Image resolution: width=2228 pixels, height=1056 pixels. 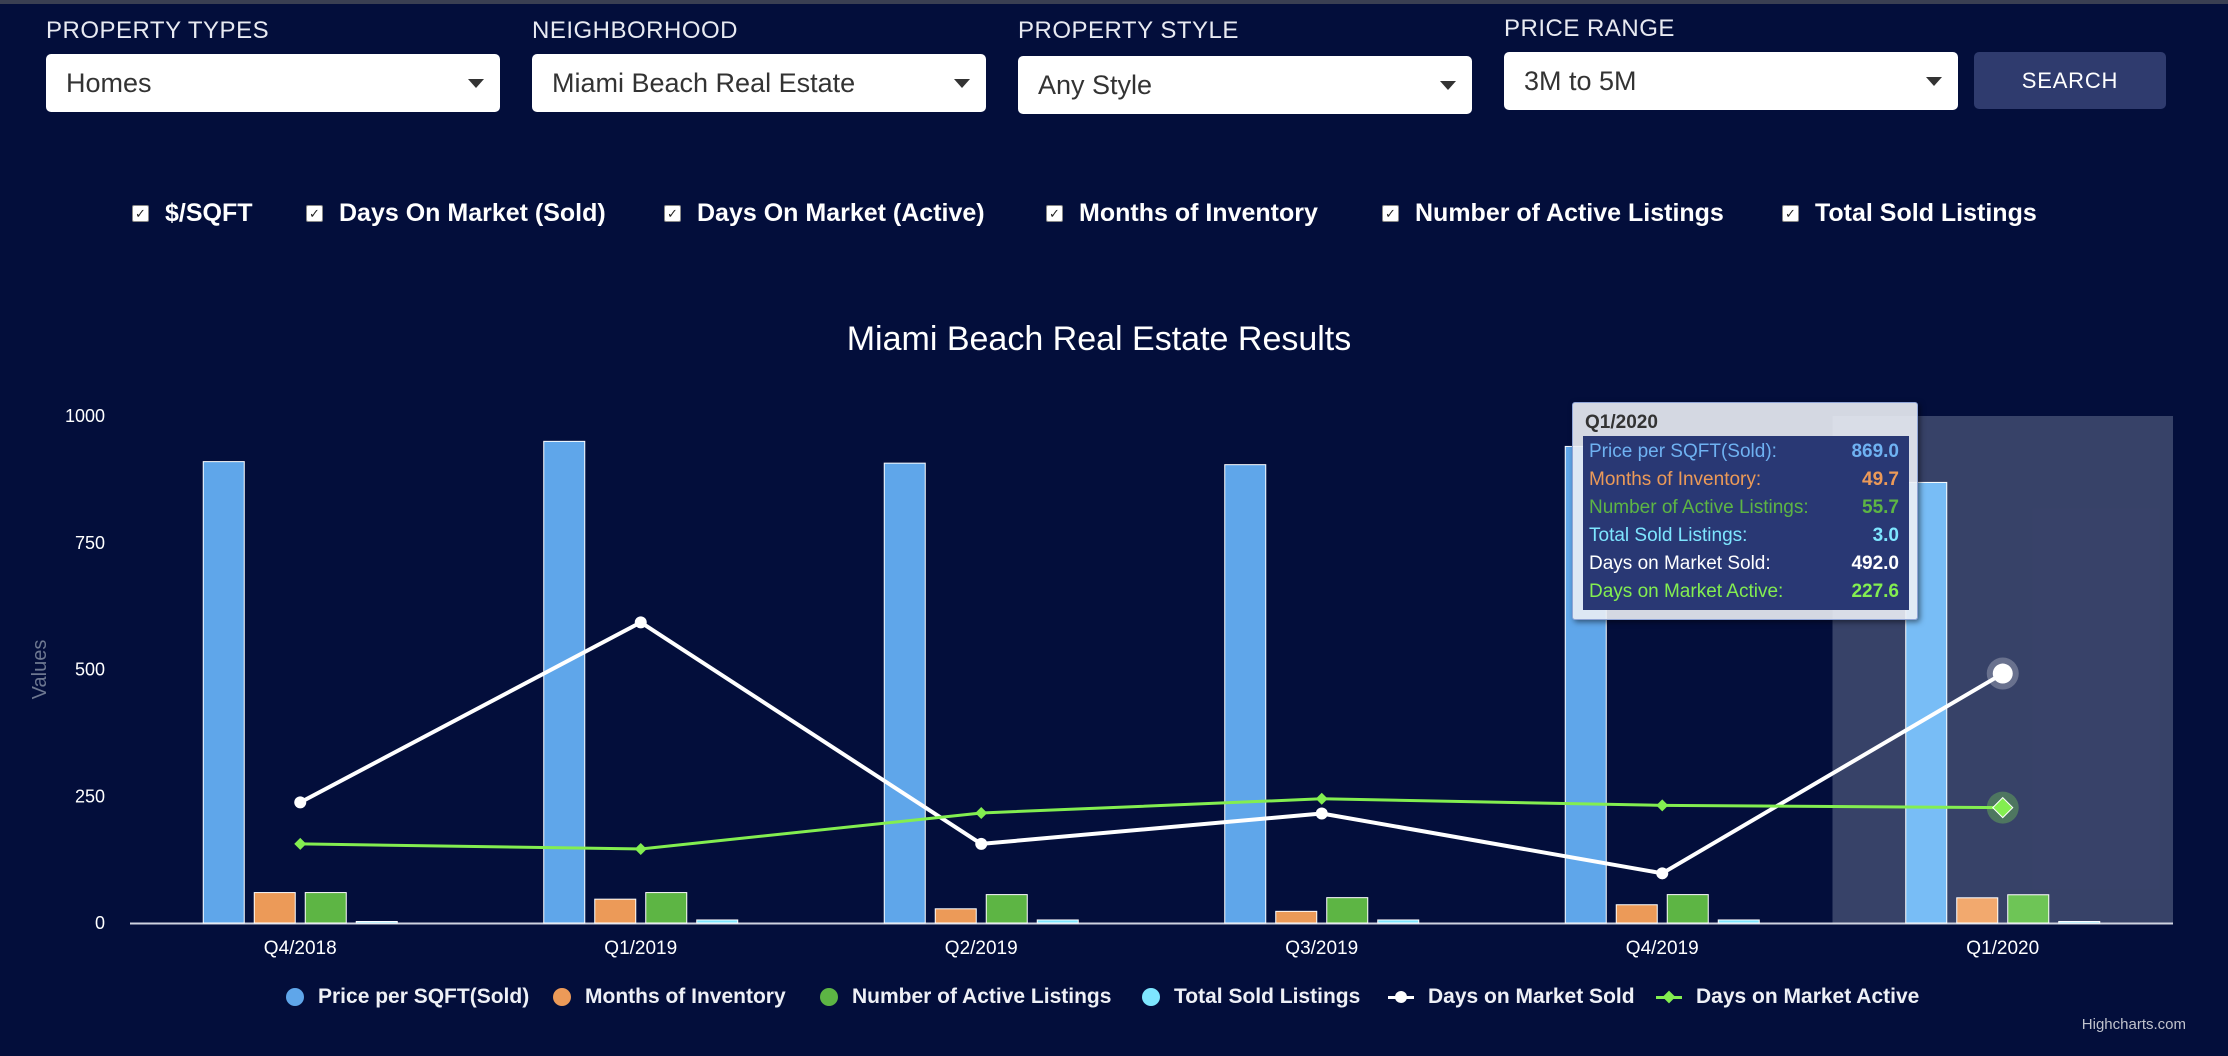 I want to click on x-tick-label: Q1/2019, so click(x=640, y=948).